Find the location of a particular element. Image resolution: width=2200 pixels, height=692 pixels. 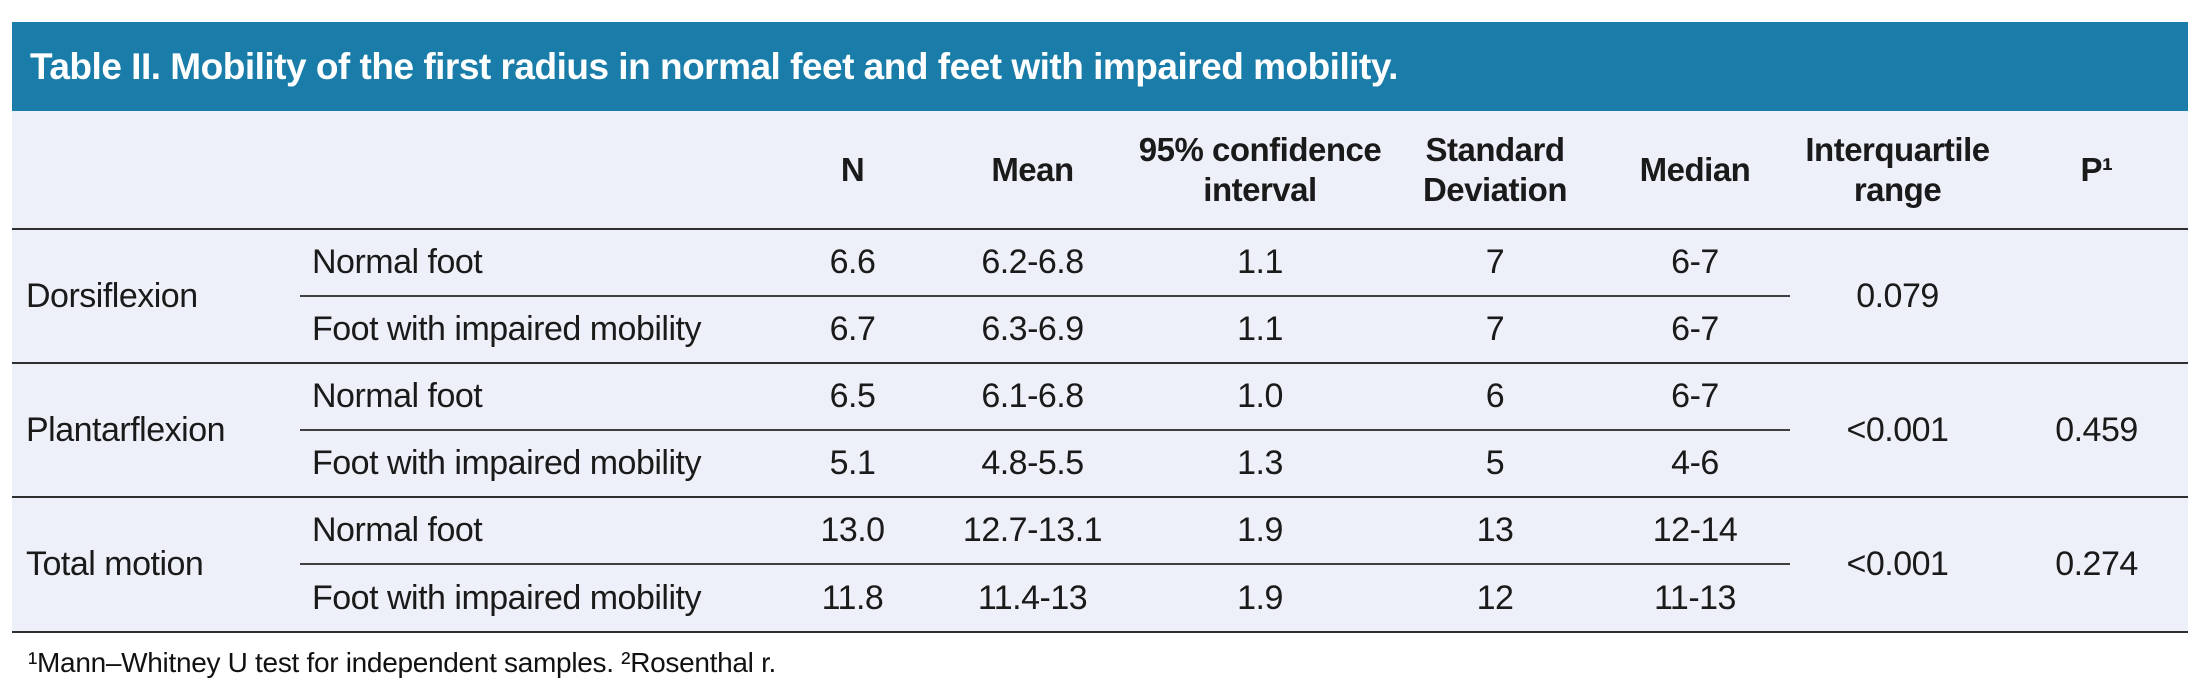

header-interquartile-range: Interquartile range is located at coordinates (1897, 169).